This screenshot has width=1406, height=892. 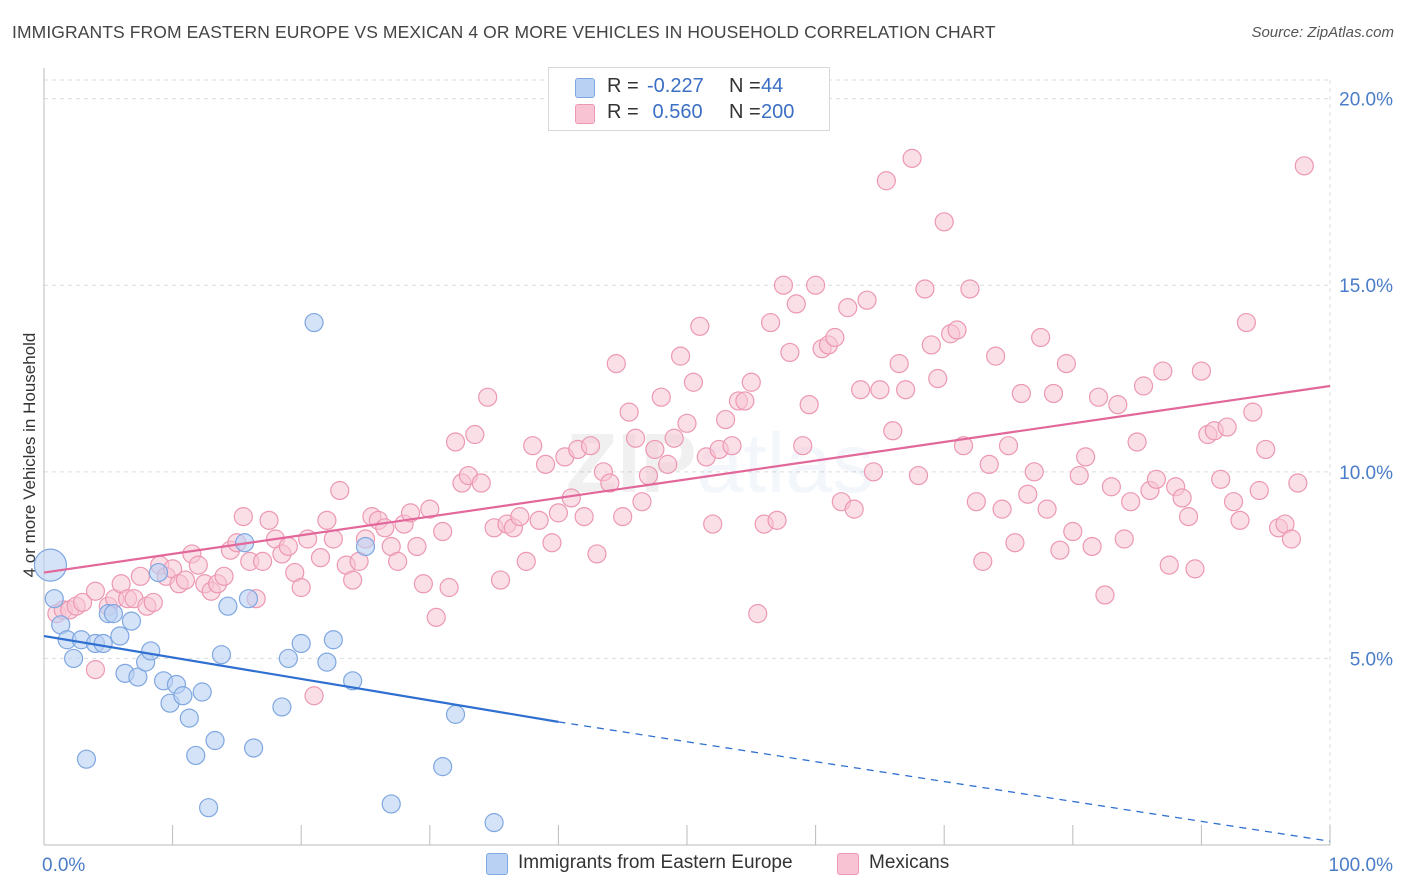 What do you see at coordinates (675, 86) in the screenshot?
I see `r-value: -0.227` at bounding box center [675, 86].